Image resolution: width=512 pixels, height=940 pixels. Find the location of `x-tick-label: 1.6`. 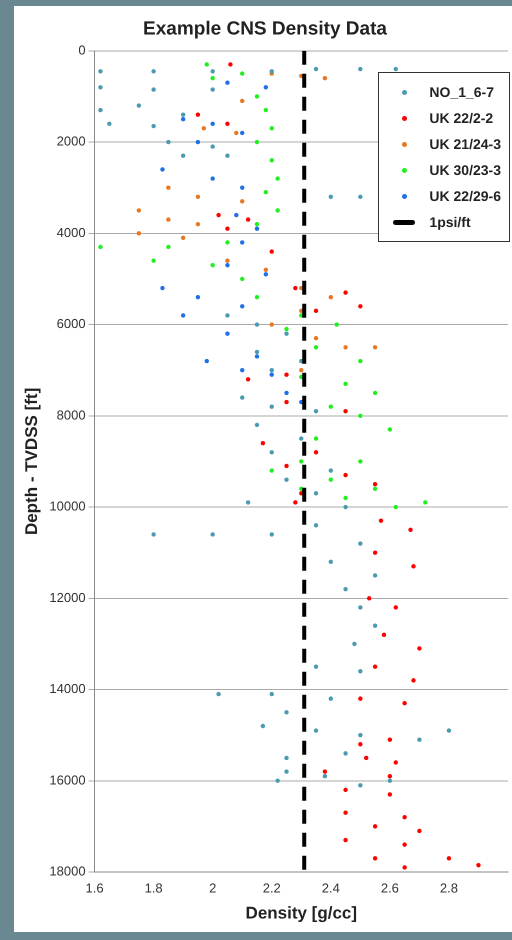

x-tick-label: 1.6 is located at coordinates (95, 888).